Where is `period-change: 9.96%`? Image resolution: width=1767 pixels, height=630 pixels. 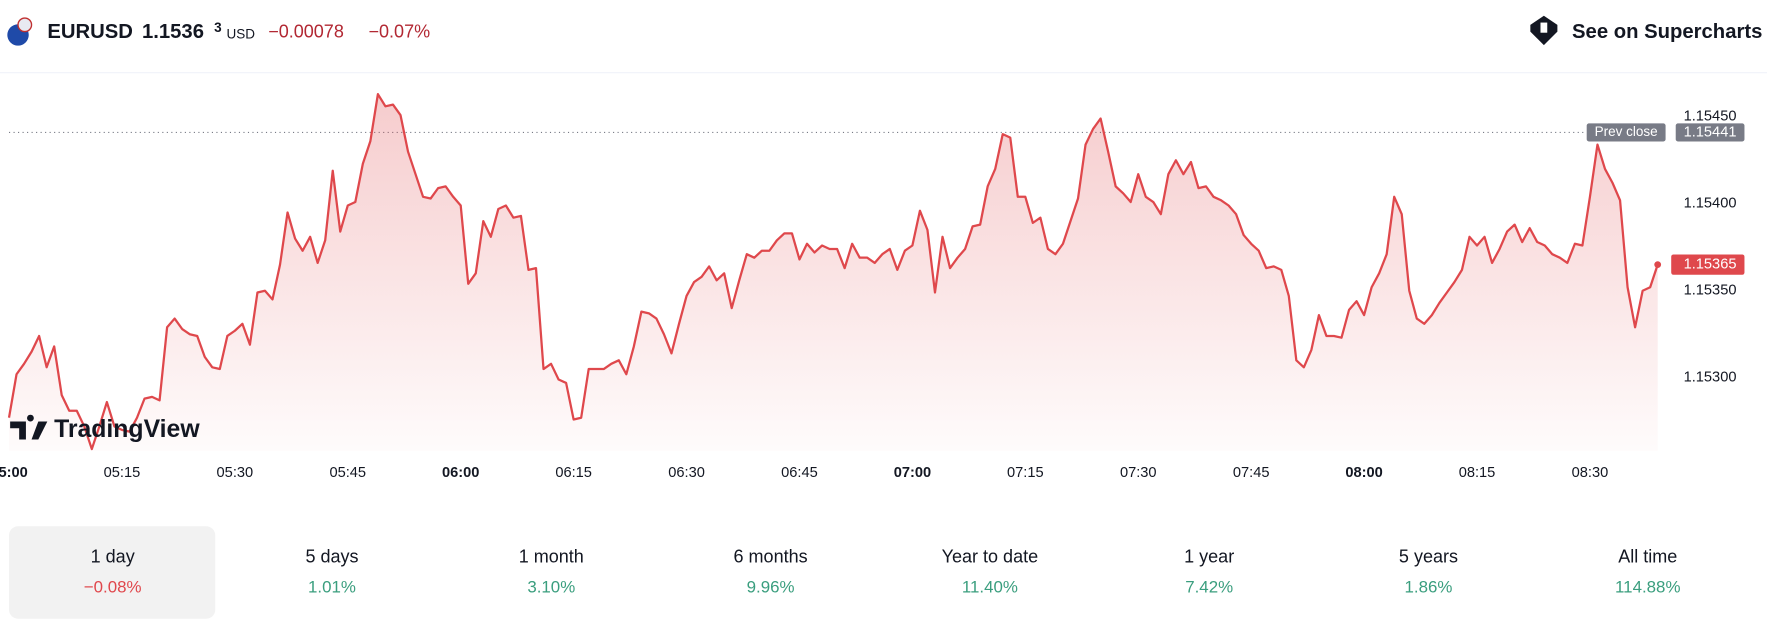
period-change: 9.96% is located at coordinates (771, 587).